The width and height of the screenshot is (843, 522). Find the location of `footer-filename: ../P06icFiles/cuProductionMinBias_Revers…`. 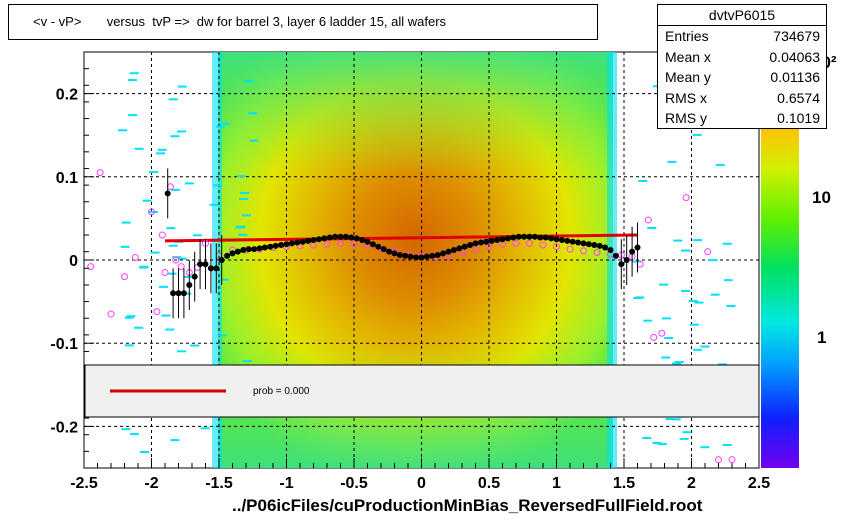

footer-filename: ../P06icFiles/cuProductionMinBias_Revers… is located at coordinates (467, 505).